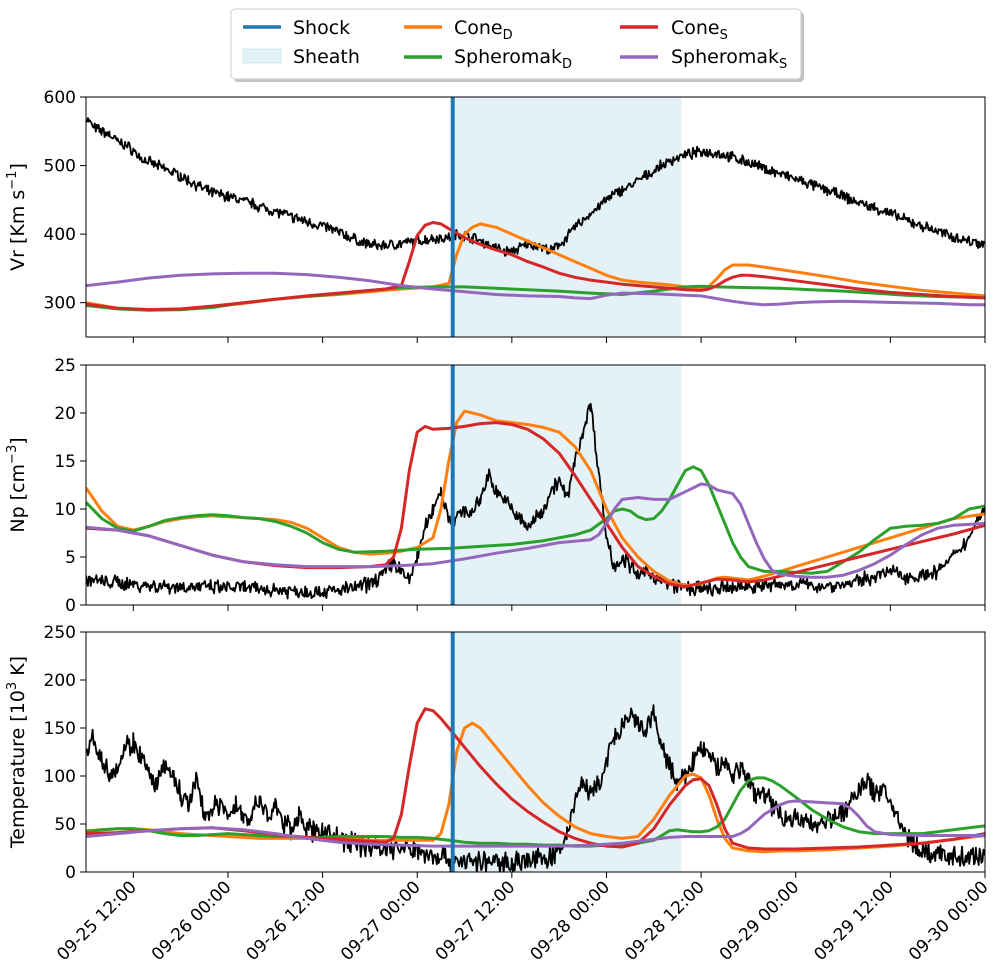 The image size is (1000, 969). What do you see at coordinates (321, 28) in the screenshot?
I see `legend-label-shock: Shock` at bounding box center [321, 28].